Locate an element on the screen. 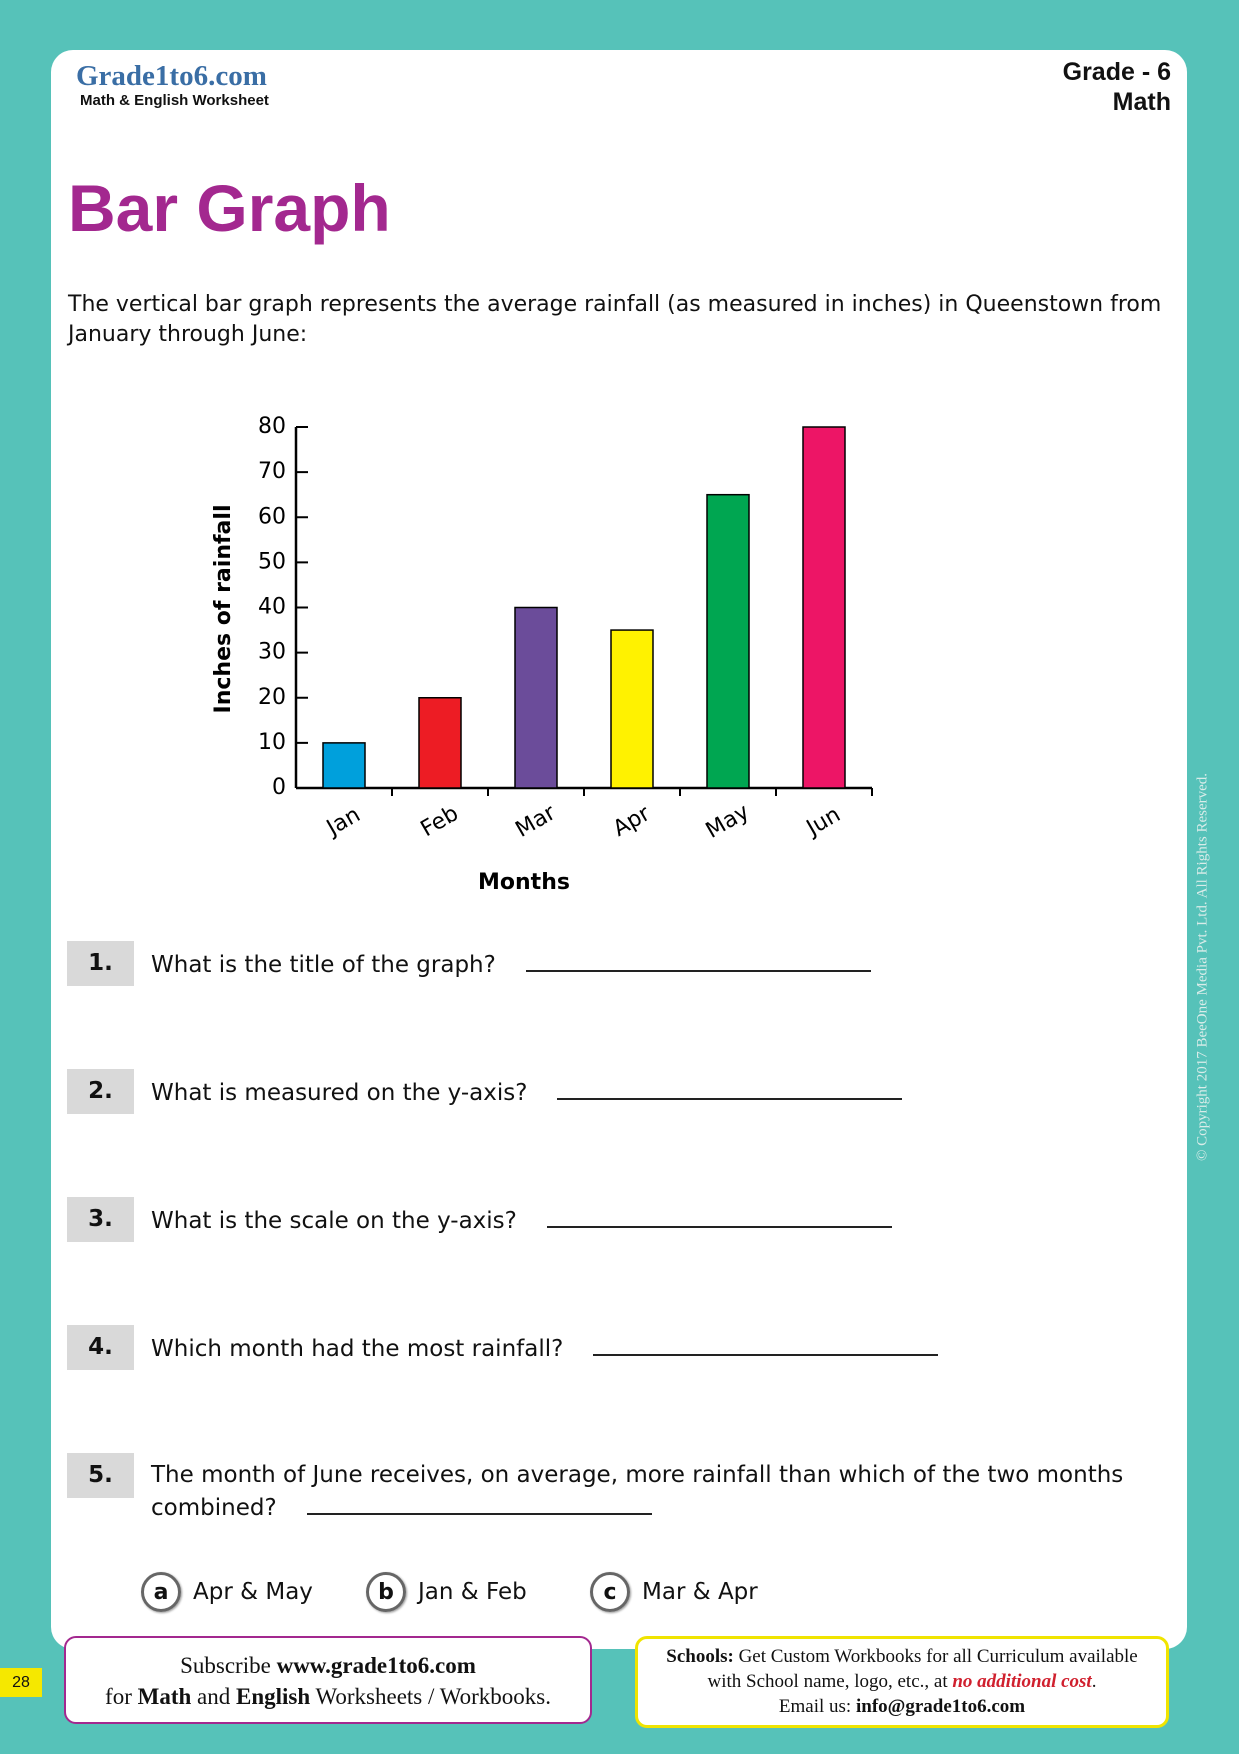 The image size is (1239, 1754). x-tick-label: Apr is located at coordinates (632, 821).